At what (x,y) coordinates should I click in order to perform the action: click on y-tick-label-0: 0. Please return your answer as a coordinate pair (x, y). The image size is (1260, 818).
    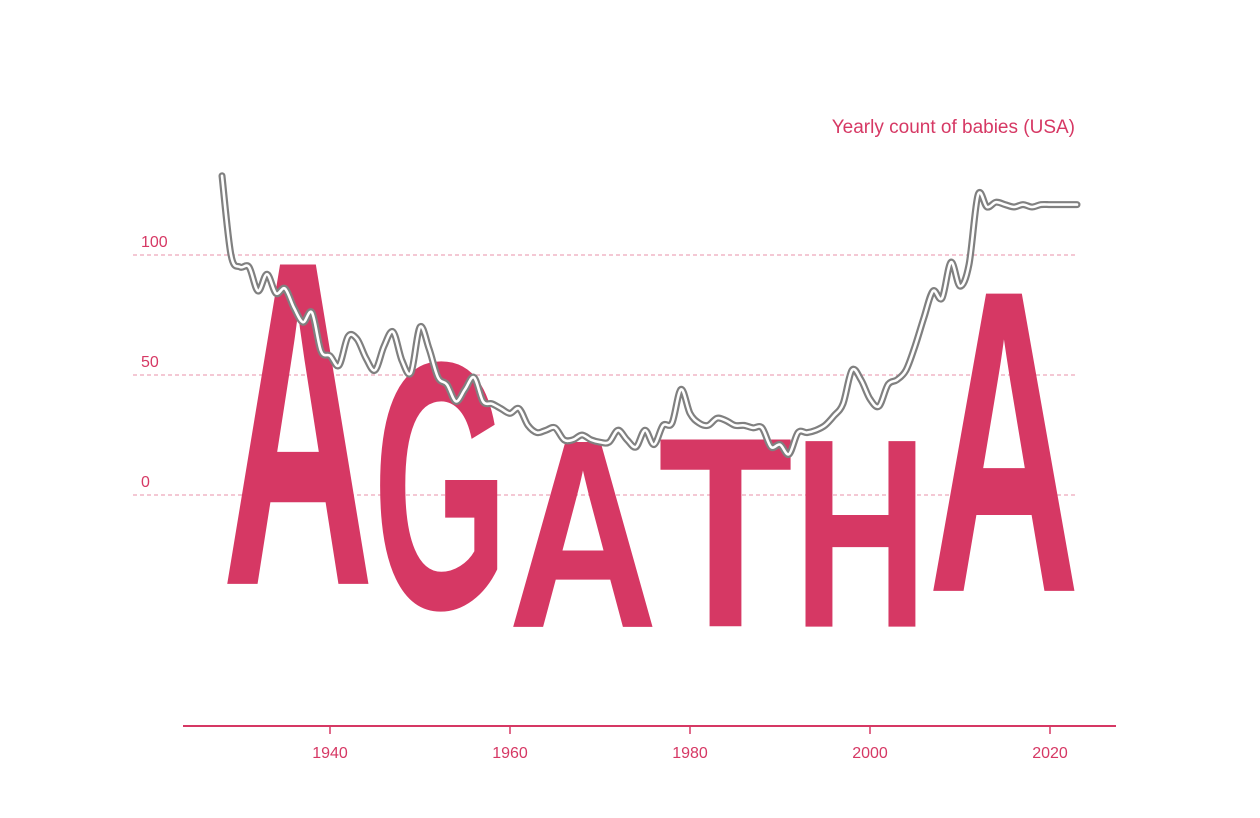
    Looking at the image, I should click on (145, 482).